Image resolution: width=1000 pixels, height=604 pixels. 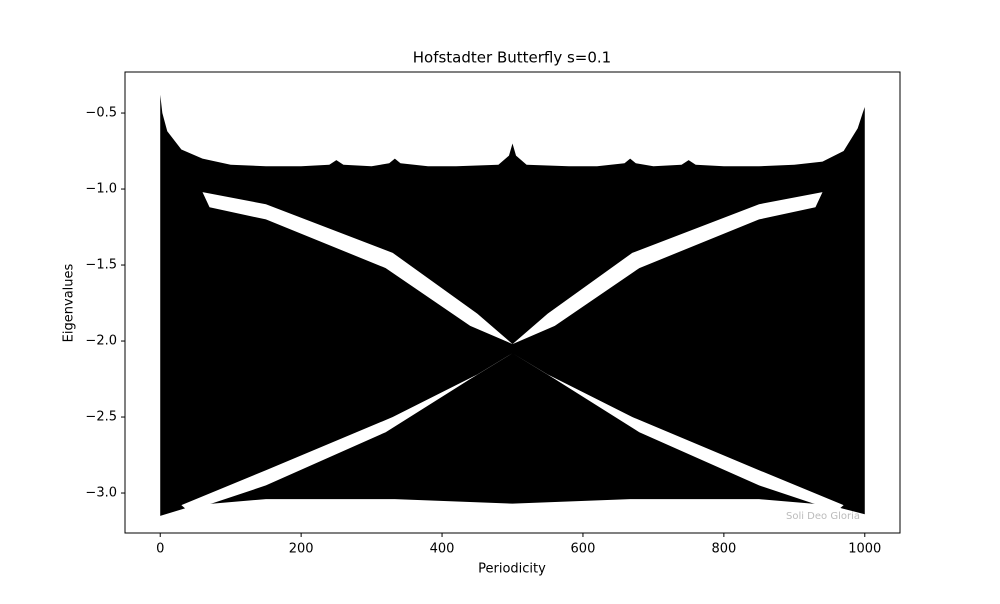 I want to click on x-axis-label: Periodicity, so click(x=512, y=569).